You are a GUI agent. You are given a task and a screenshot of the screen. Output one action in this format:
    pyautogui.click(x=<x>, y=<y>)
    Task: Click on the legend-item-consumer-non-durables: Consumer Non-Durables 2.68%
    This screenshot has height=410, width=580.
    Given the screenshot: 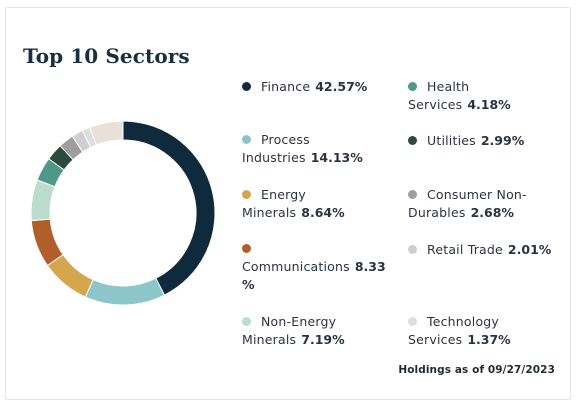 What is the action you would take?
    pyautogui.click(x=478, y=204)
    